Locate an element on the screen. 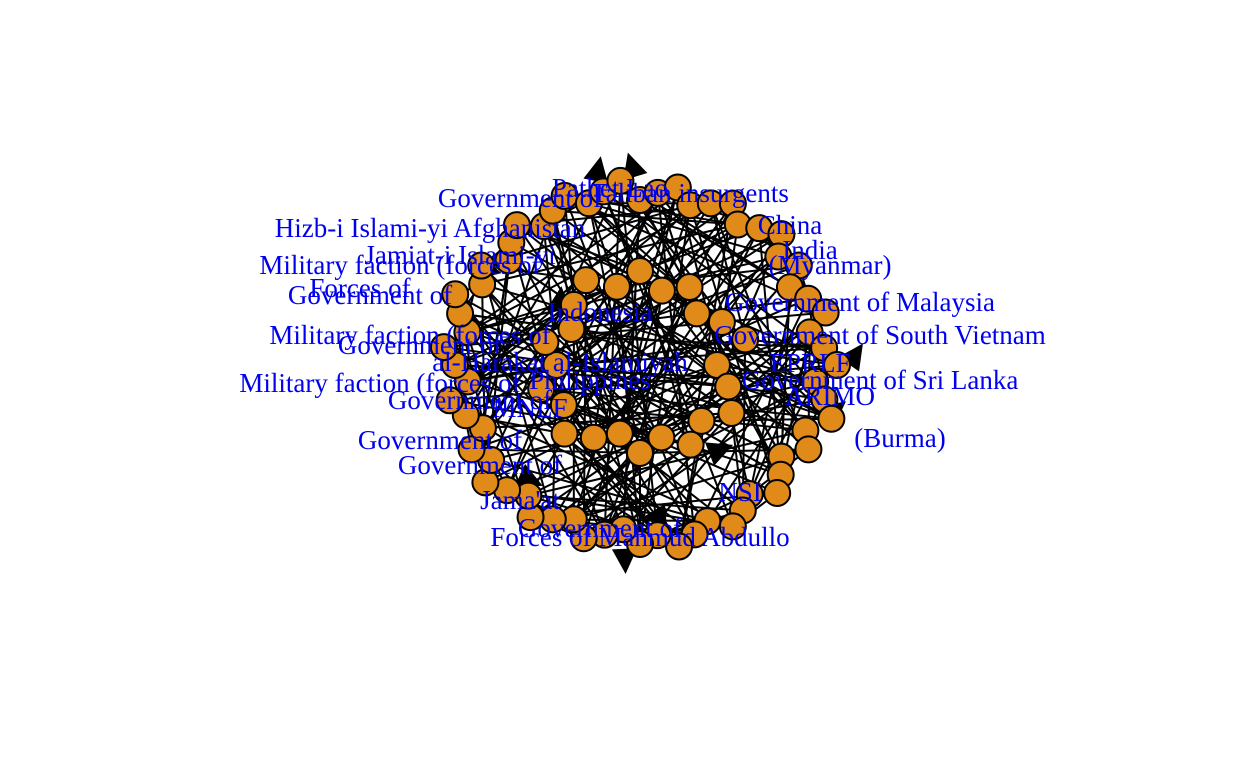 The image size is (1248, 768). node-label: Taliban insurgents is located at coordinates (690, 193).